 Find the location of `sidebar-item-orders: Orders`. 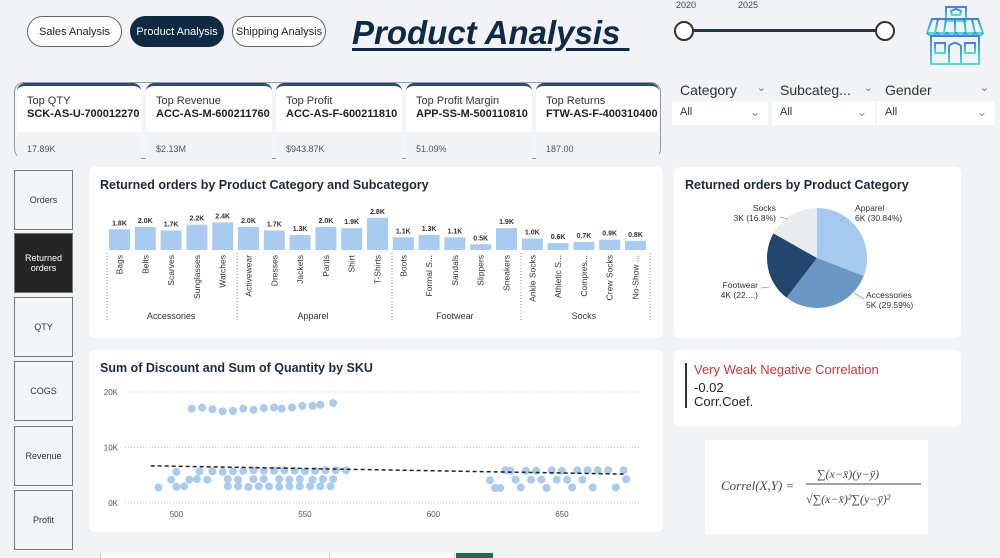

sidebar-item-orders: Orders is located at coordinates (43, 200).